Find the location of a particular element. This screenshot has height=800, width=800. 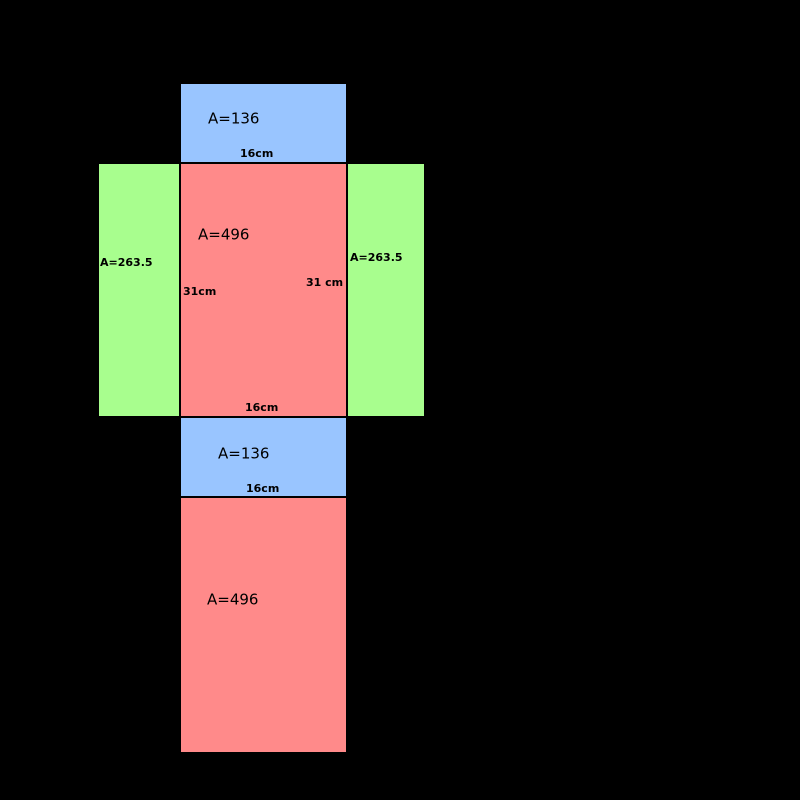

front-face is located at coordinates (263, 290).